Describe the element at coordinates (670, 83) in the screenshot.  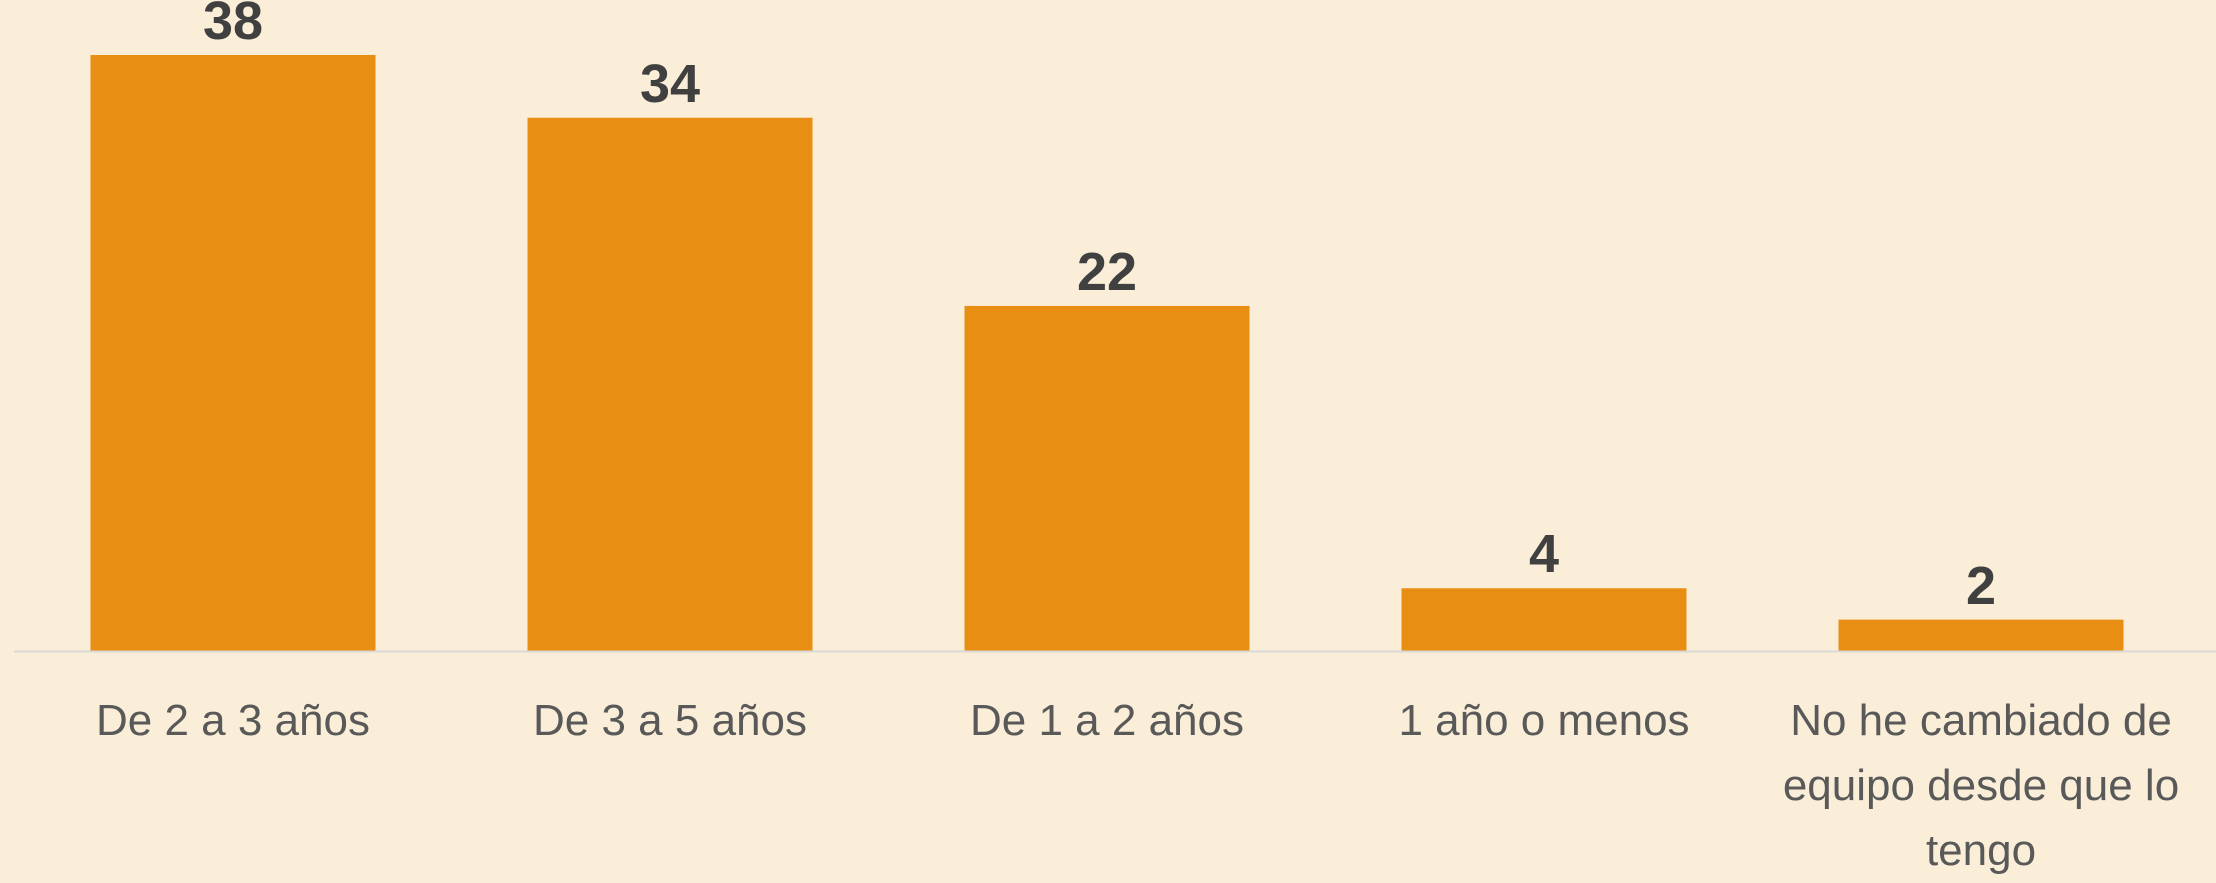
I see `value-label: 34` at that location.